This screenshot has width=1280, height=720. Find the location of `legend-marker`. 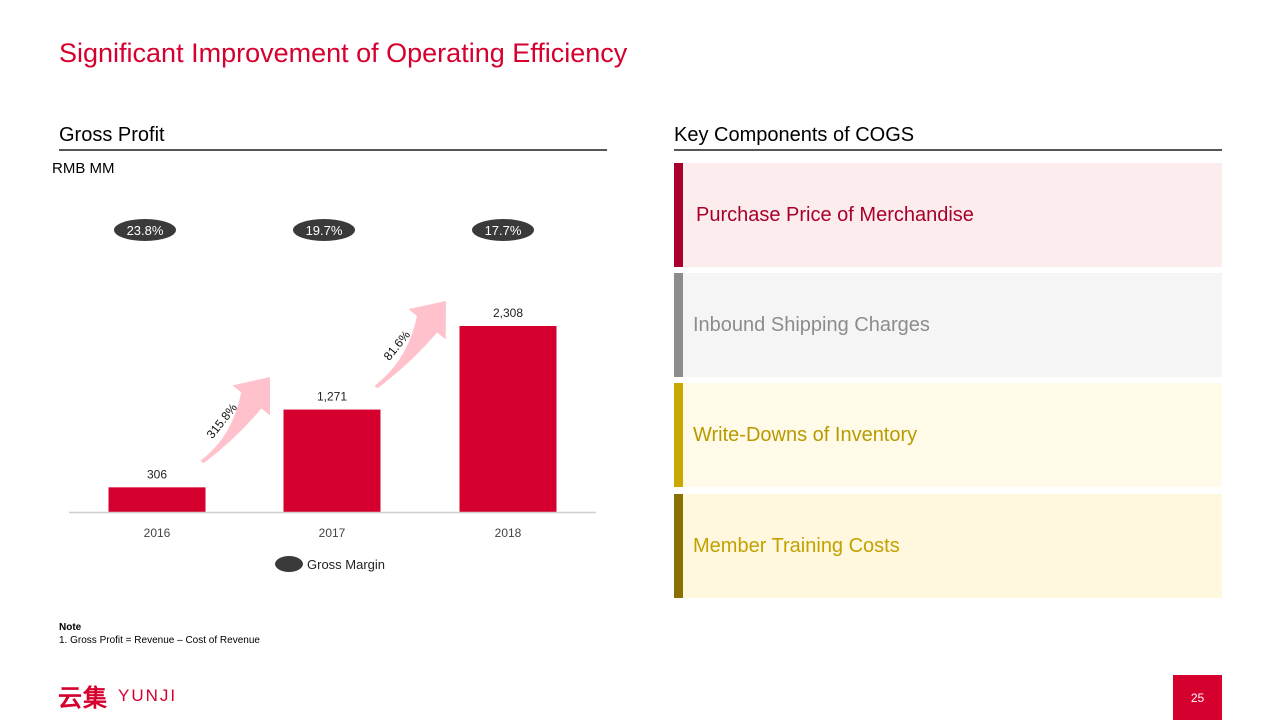

legend-marker is located at coordinates (289, 564).